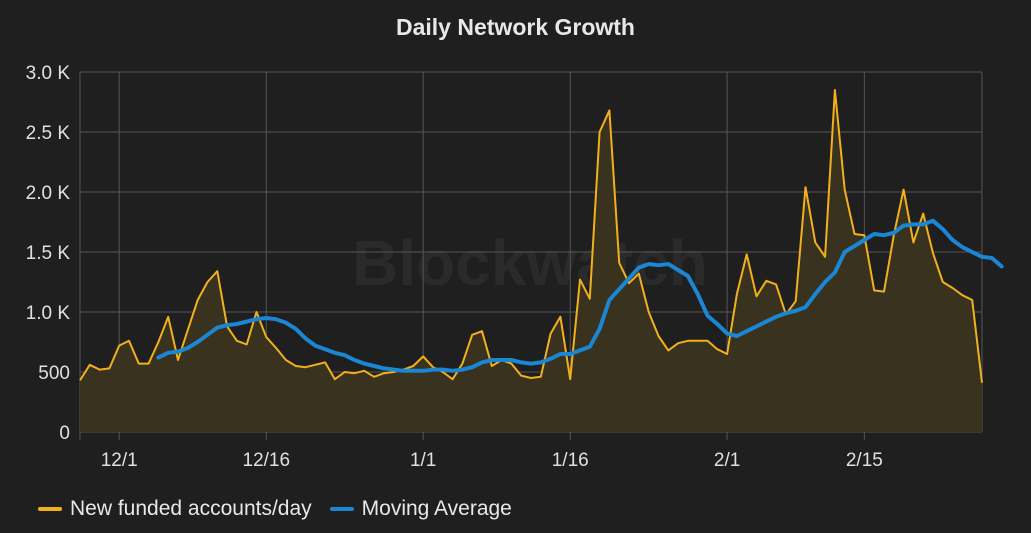 The image size is (1031, 533). Describe the element at coordinates (420, 509) in the screenshot. I see `legend-item-moving-average: Moving Average` at that location.